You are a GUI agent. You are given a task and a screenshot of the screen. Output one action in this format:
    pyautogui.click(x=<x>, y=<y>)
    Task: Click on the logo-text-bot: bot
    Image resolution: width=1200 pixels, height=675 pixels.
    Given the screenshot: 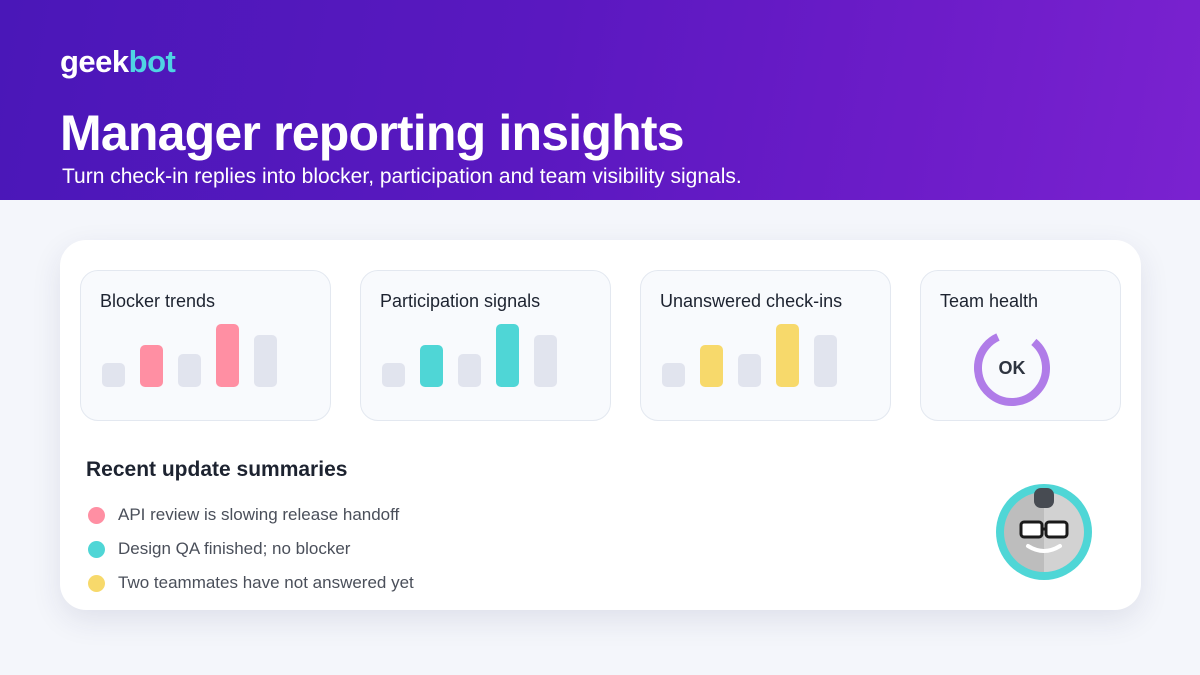 What is the action you would take?
    pyautogui.click(x=152, y=61)
    